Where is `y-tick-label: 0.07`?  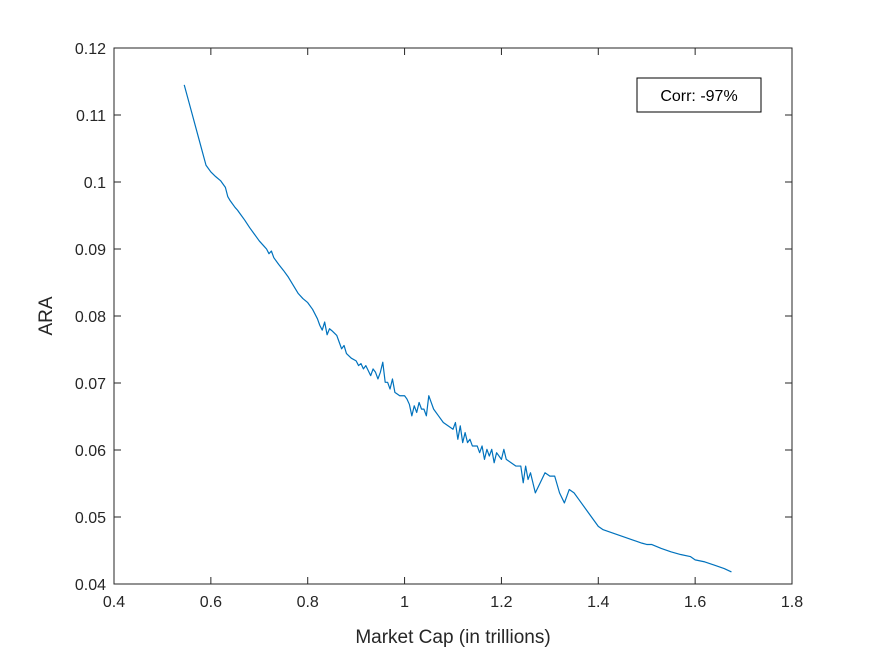
y-tick-label: 0.07 is located at coordinates (90, 384).